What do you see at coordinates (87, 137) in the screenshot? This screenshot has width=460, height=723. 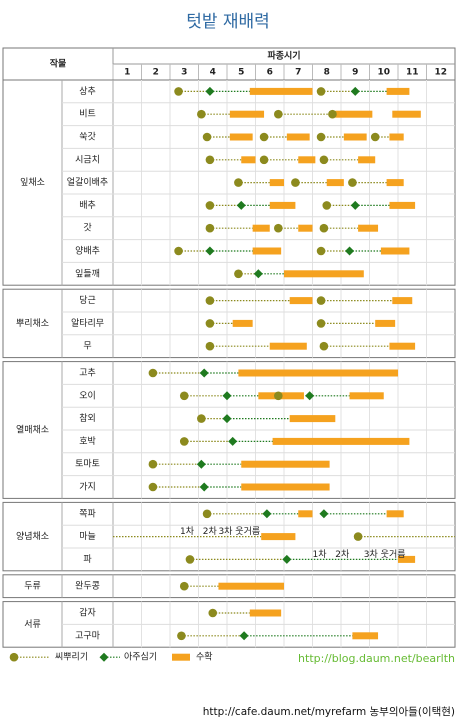 I see `crop-name: 쑥갓` at bounding box center [87, 137].